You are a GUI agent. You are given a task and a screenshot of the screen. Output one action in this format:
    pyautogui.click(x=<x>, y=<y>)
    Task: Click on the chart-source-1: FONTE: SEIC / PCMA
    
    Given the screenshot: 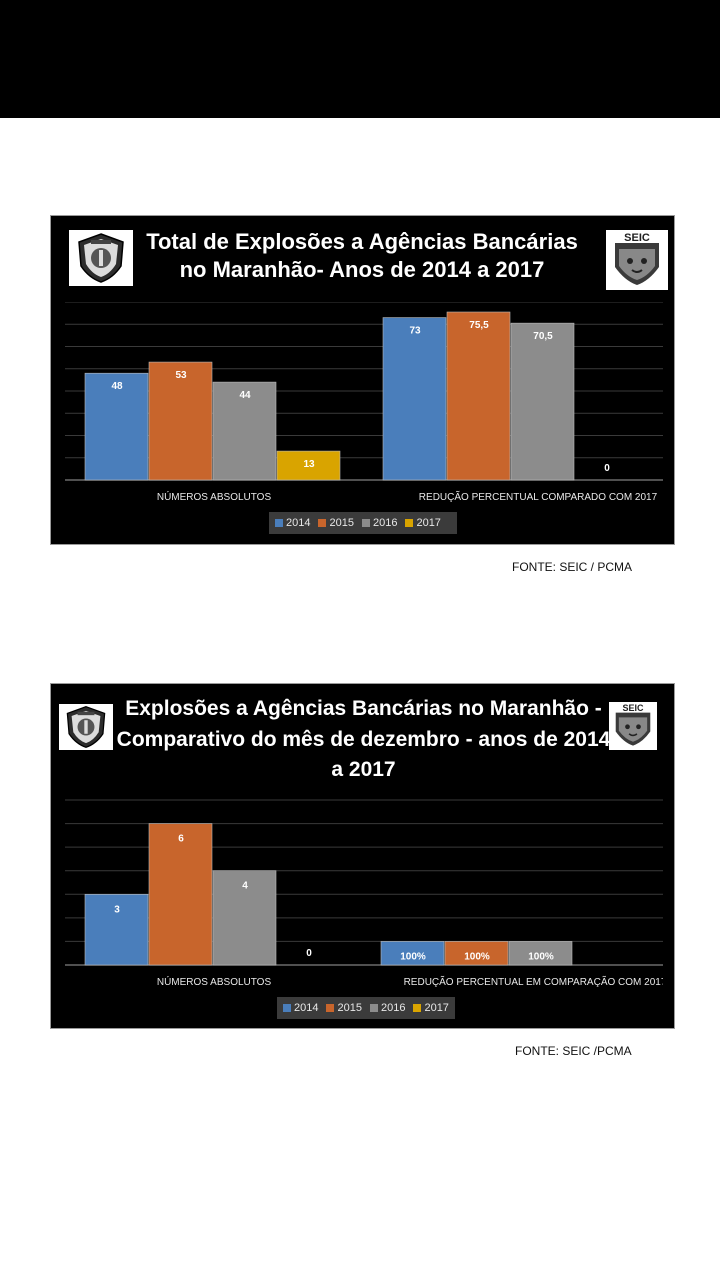 What is the action you would take?
    pyautogui.click(x=572, y=567)
    